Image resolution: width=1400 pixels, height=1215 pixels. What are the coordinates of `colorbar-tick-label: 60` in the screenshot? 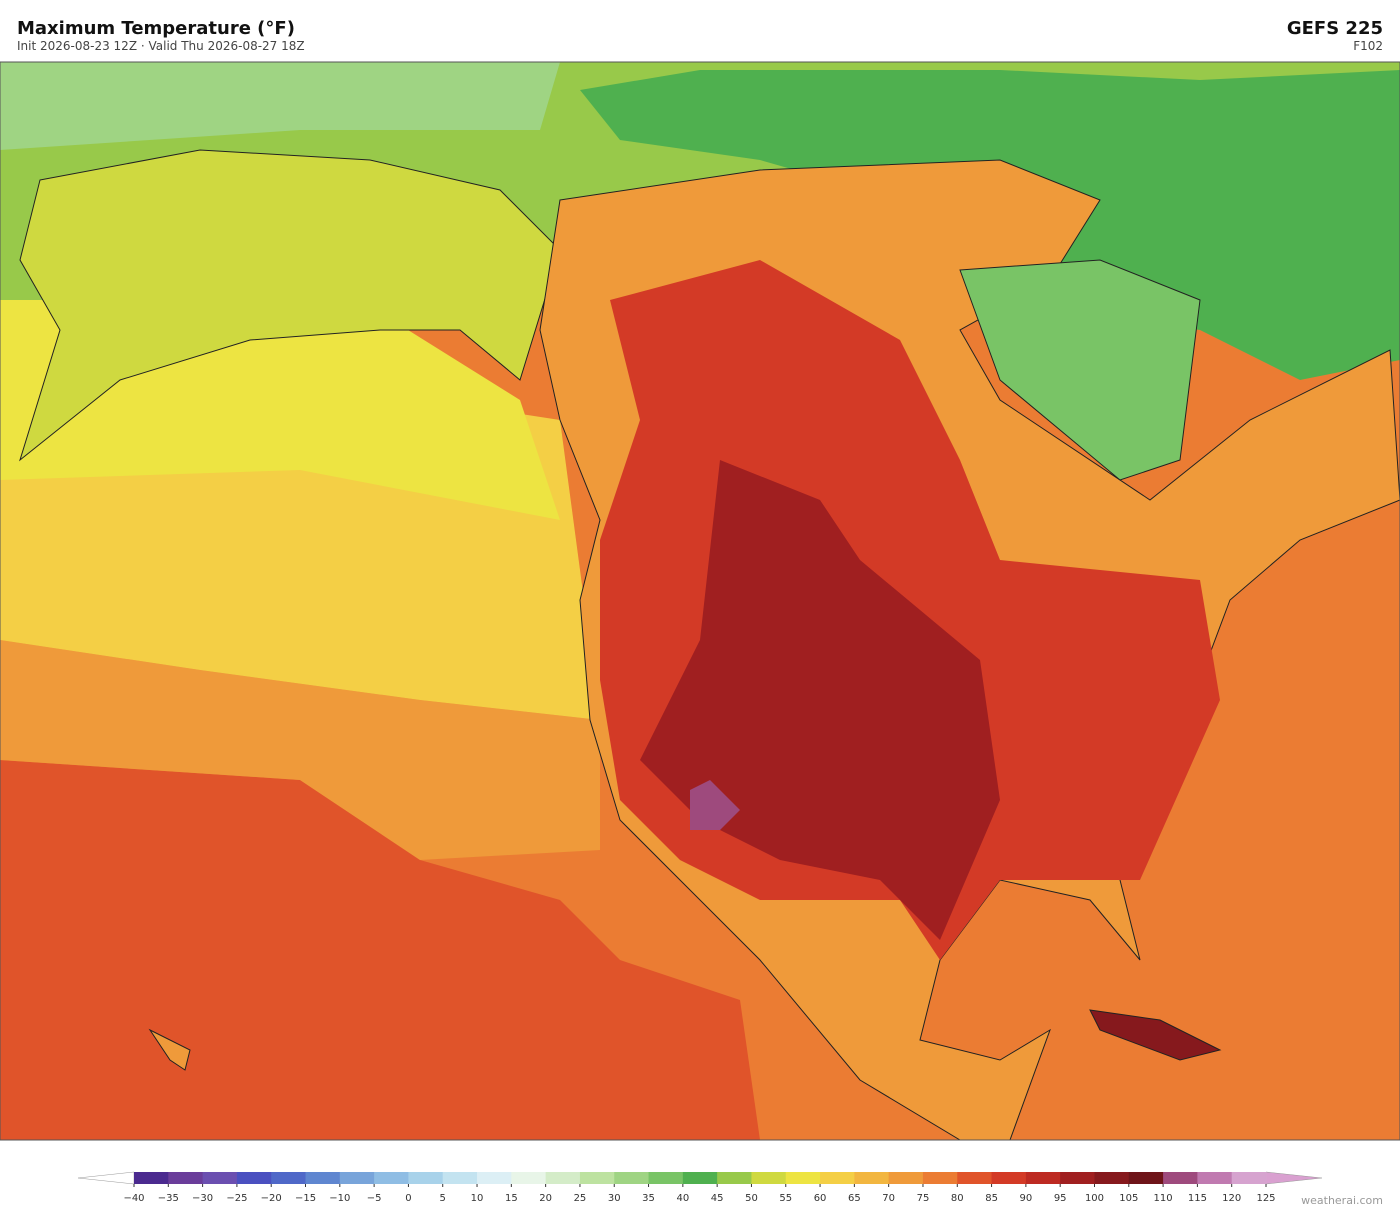 It's located at (820, 1198).